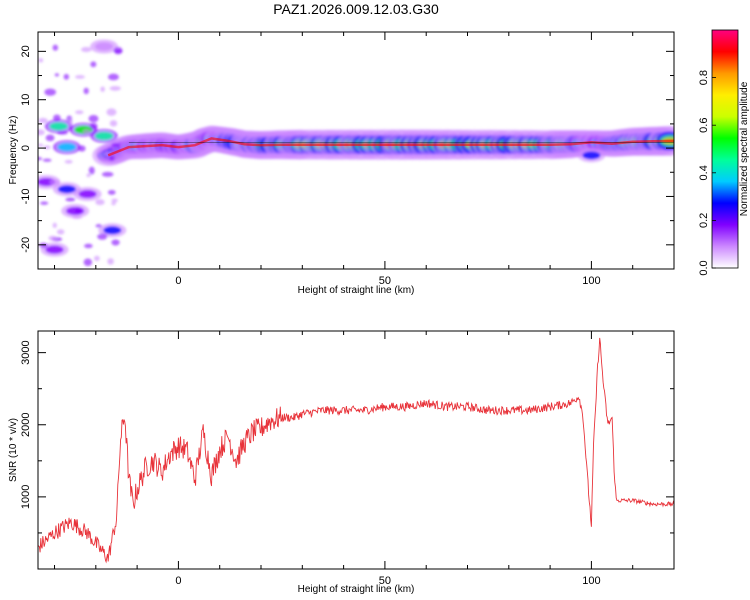 The height and width of the screenshot is (600, 750). What do you see at coordinates (356, 589) in the screenshot?
I see `snr-x-axis-label: Height of straight line (km)` at bounding box center [356, 589].